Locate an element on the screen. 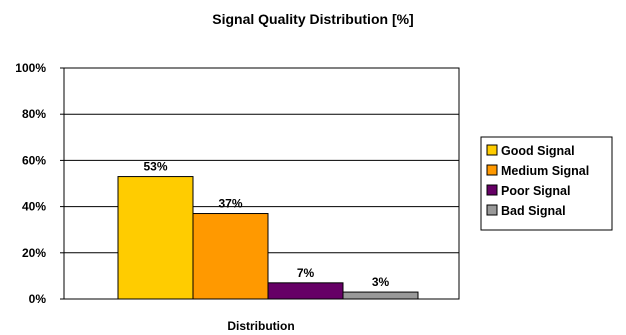 The height and width of the screenshot is (335, 626). y-tick-label: 20% is located at coordinates (34, 253).